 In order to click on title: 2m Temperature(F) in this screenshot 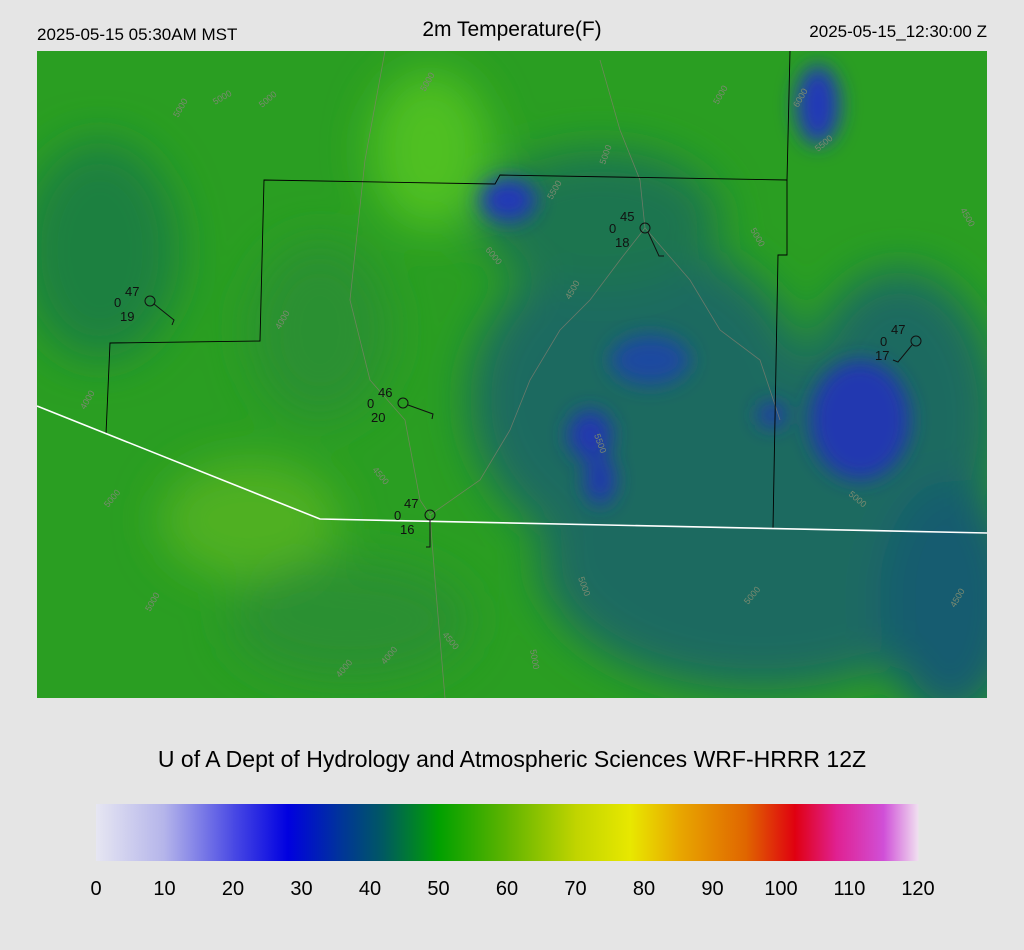, I will do `click(511, 29)`.